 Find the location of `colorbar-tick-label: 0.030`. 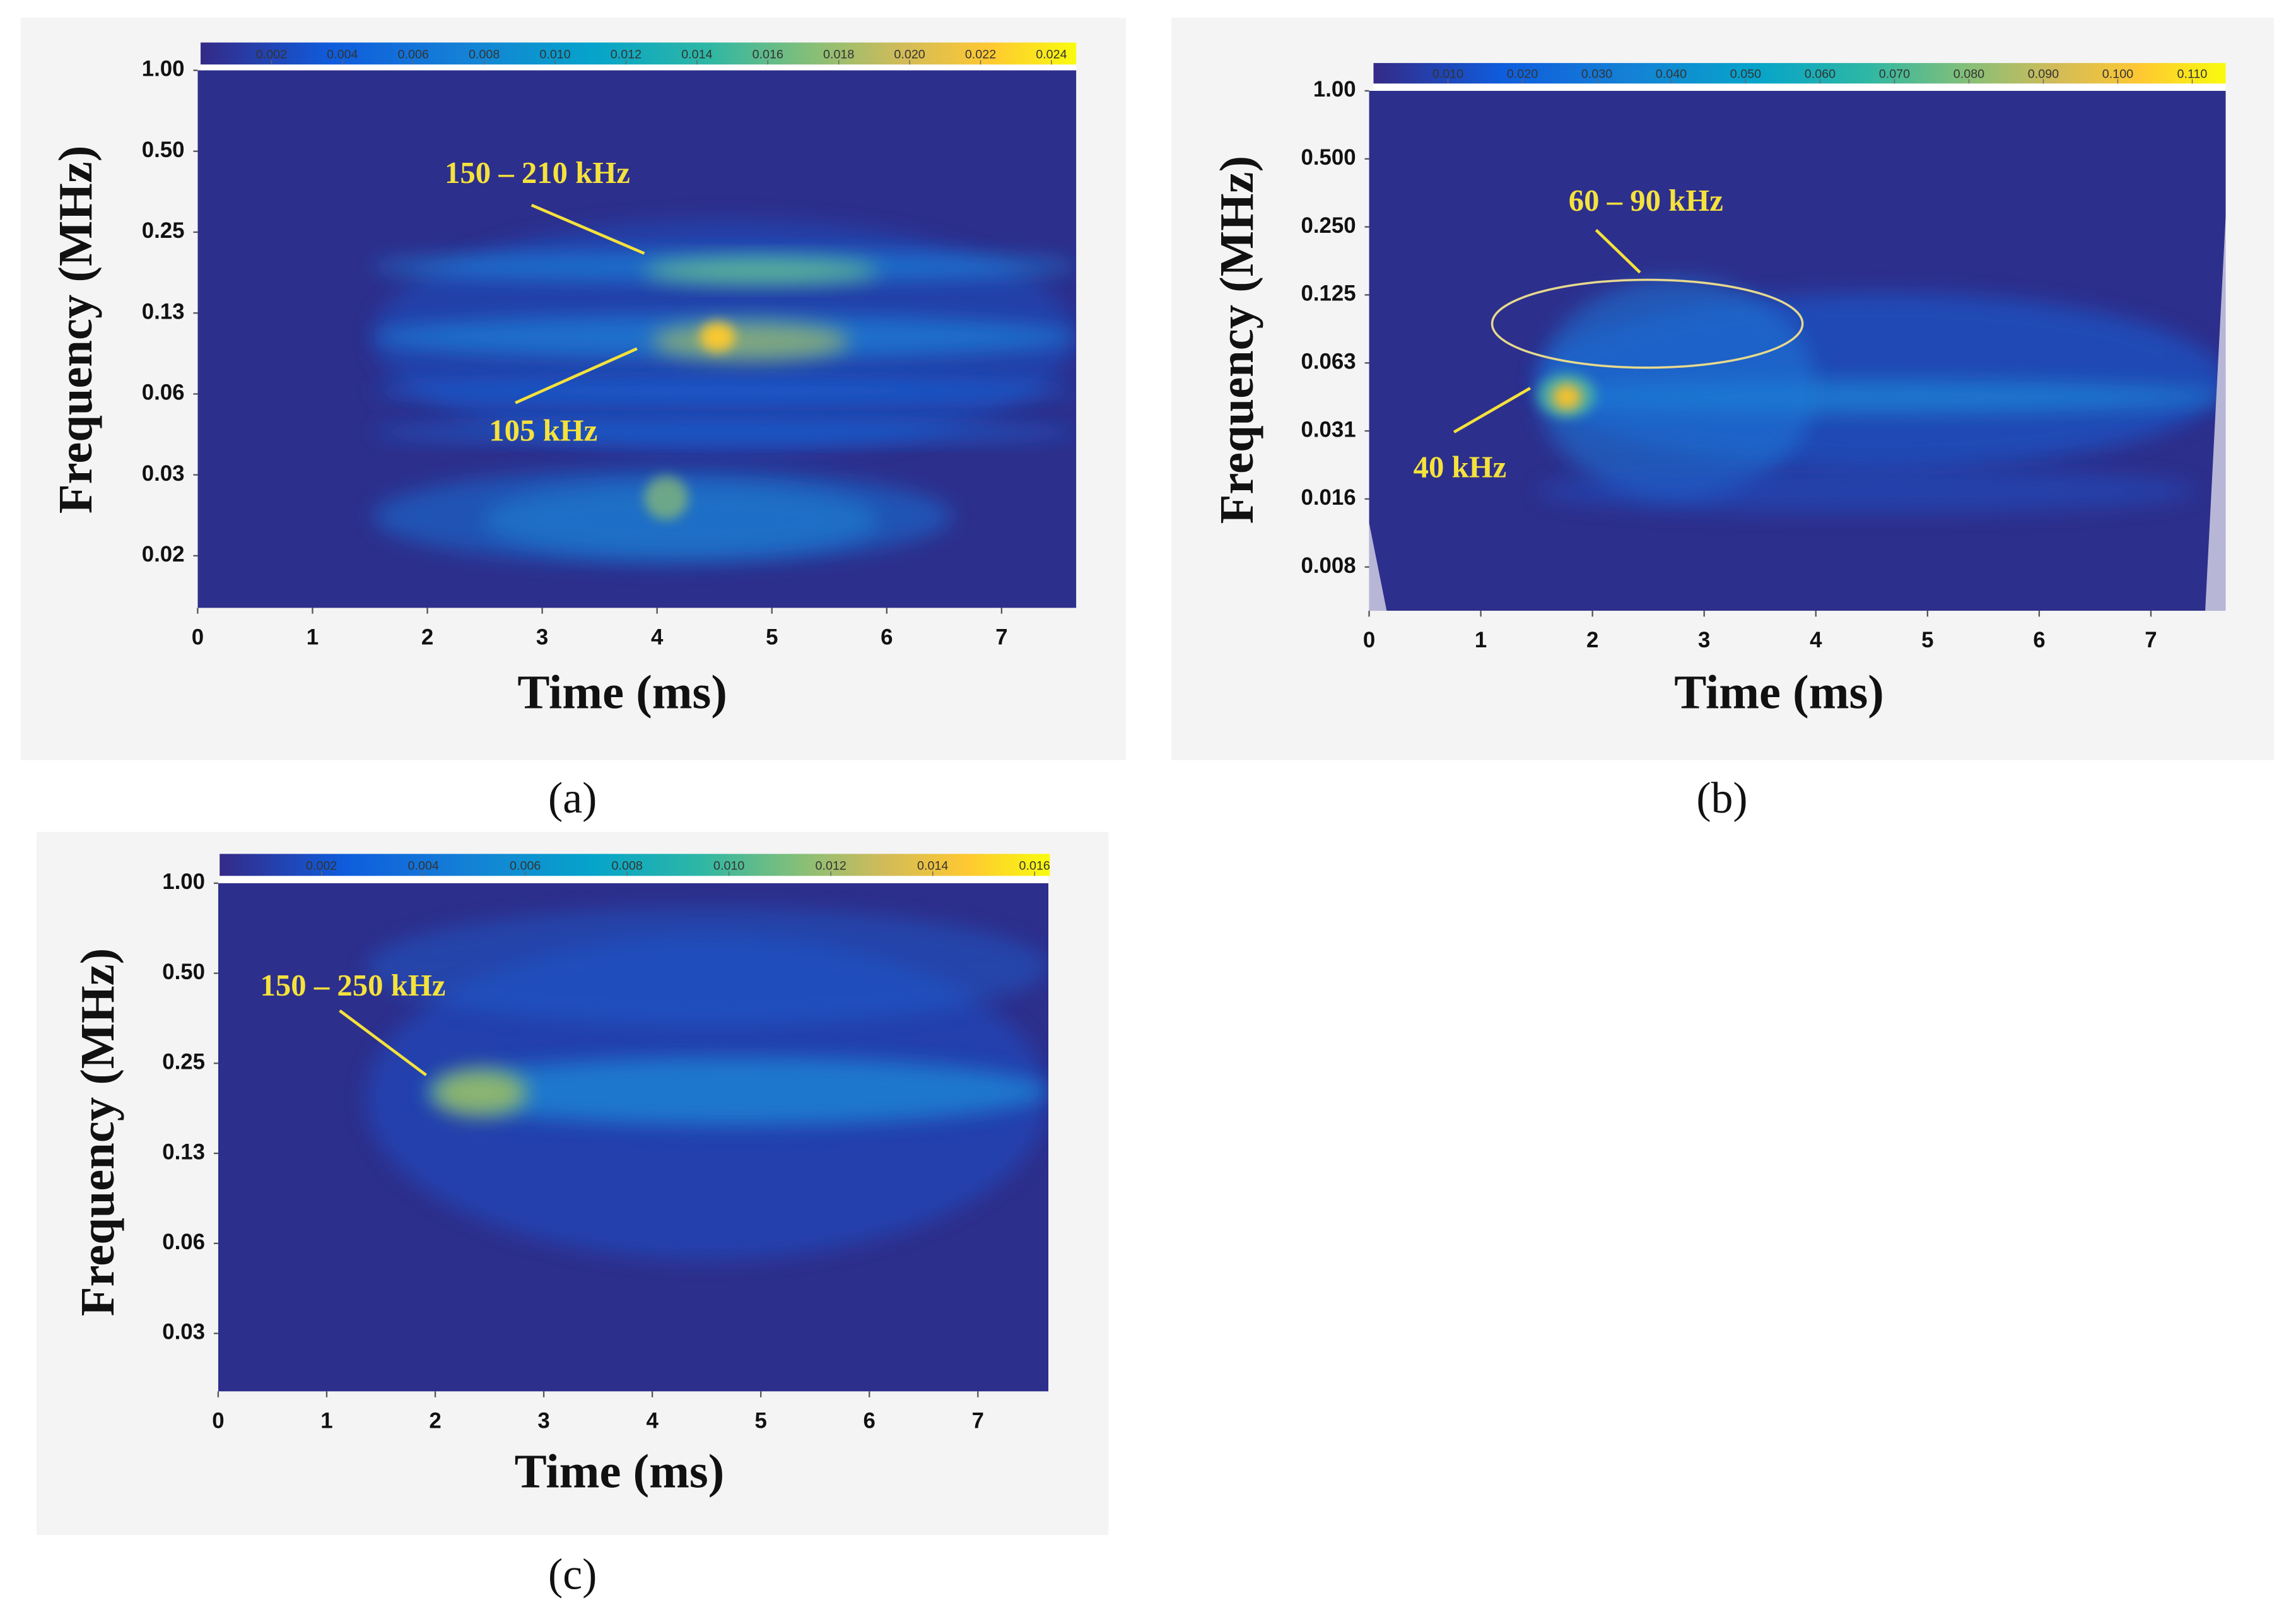

colorbar-tick-label: 0.030 is located at coordinates (1596, 74).